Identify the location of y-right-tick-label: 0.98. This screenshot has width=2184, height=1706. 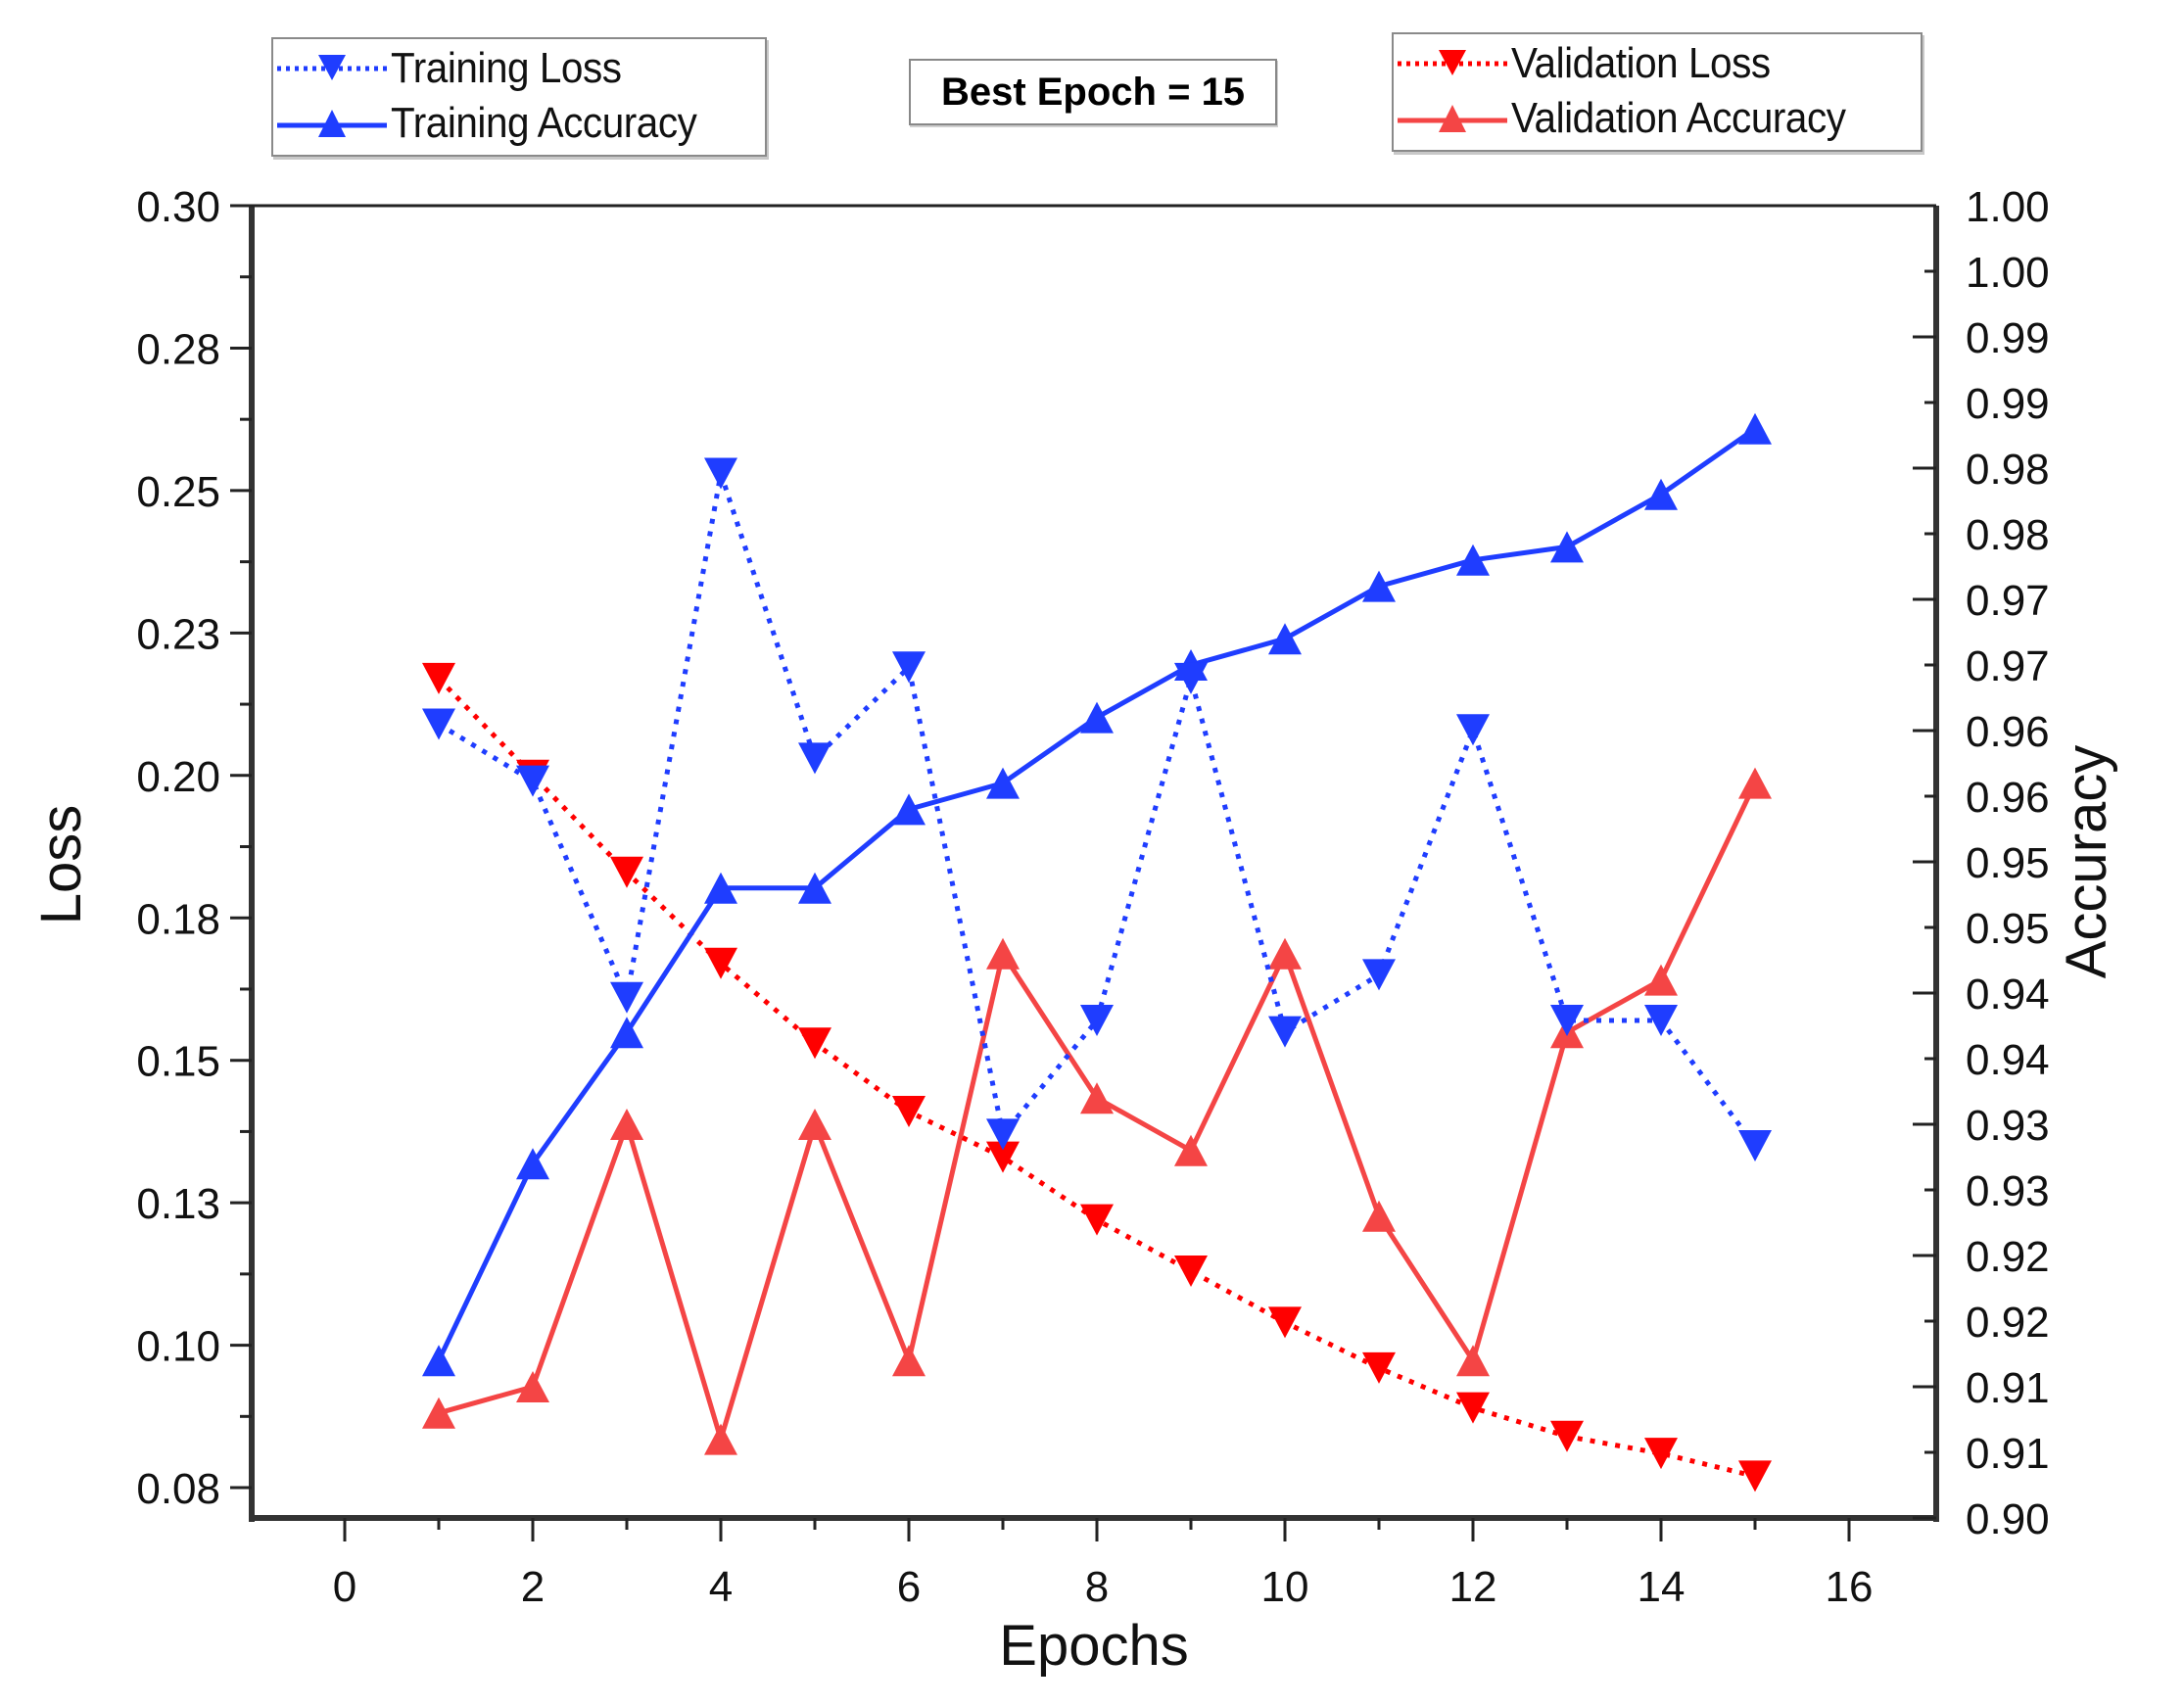
(2008, 535).